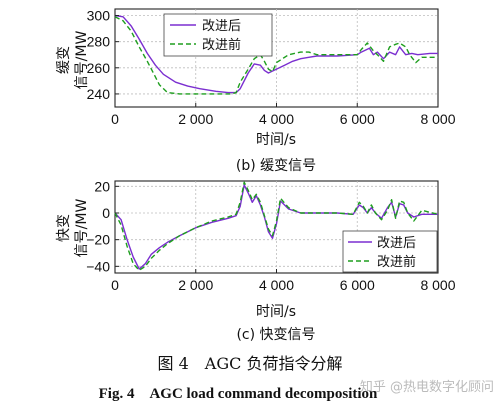  What do you see at coordinates (275, 335) in the screenshot?
I see `panel-c-caption: (c) 快变信号` at bounding box center [275, 335].